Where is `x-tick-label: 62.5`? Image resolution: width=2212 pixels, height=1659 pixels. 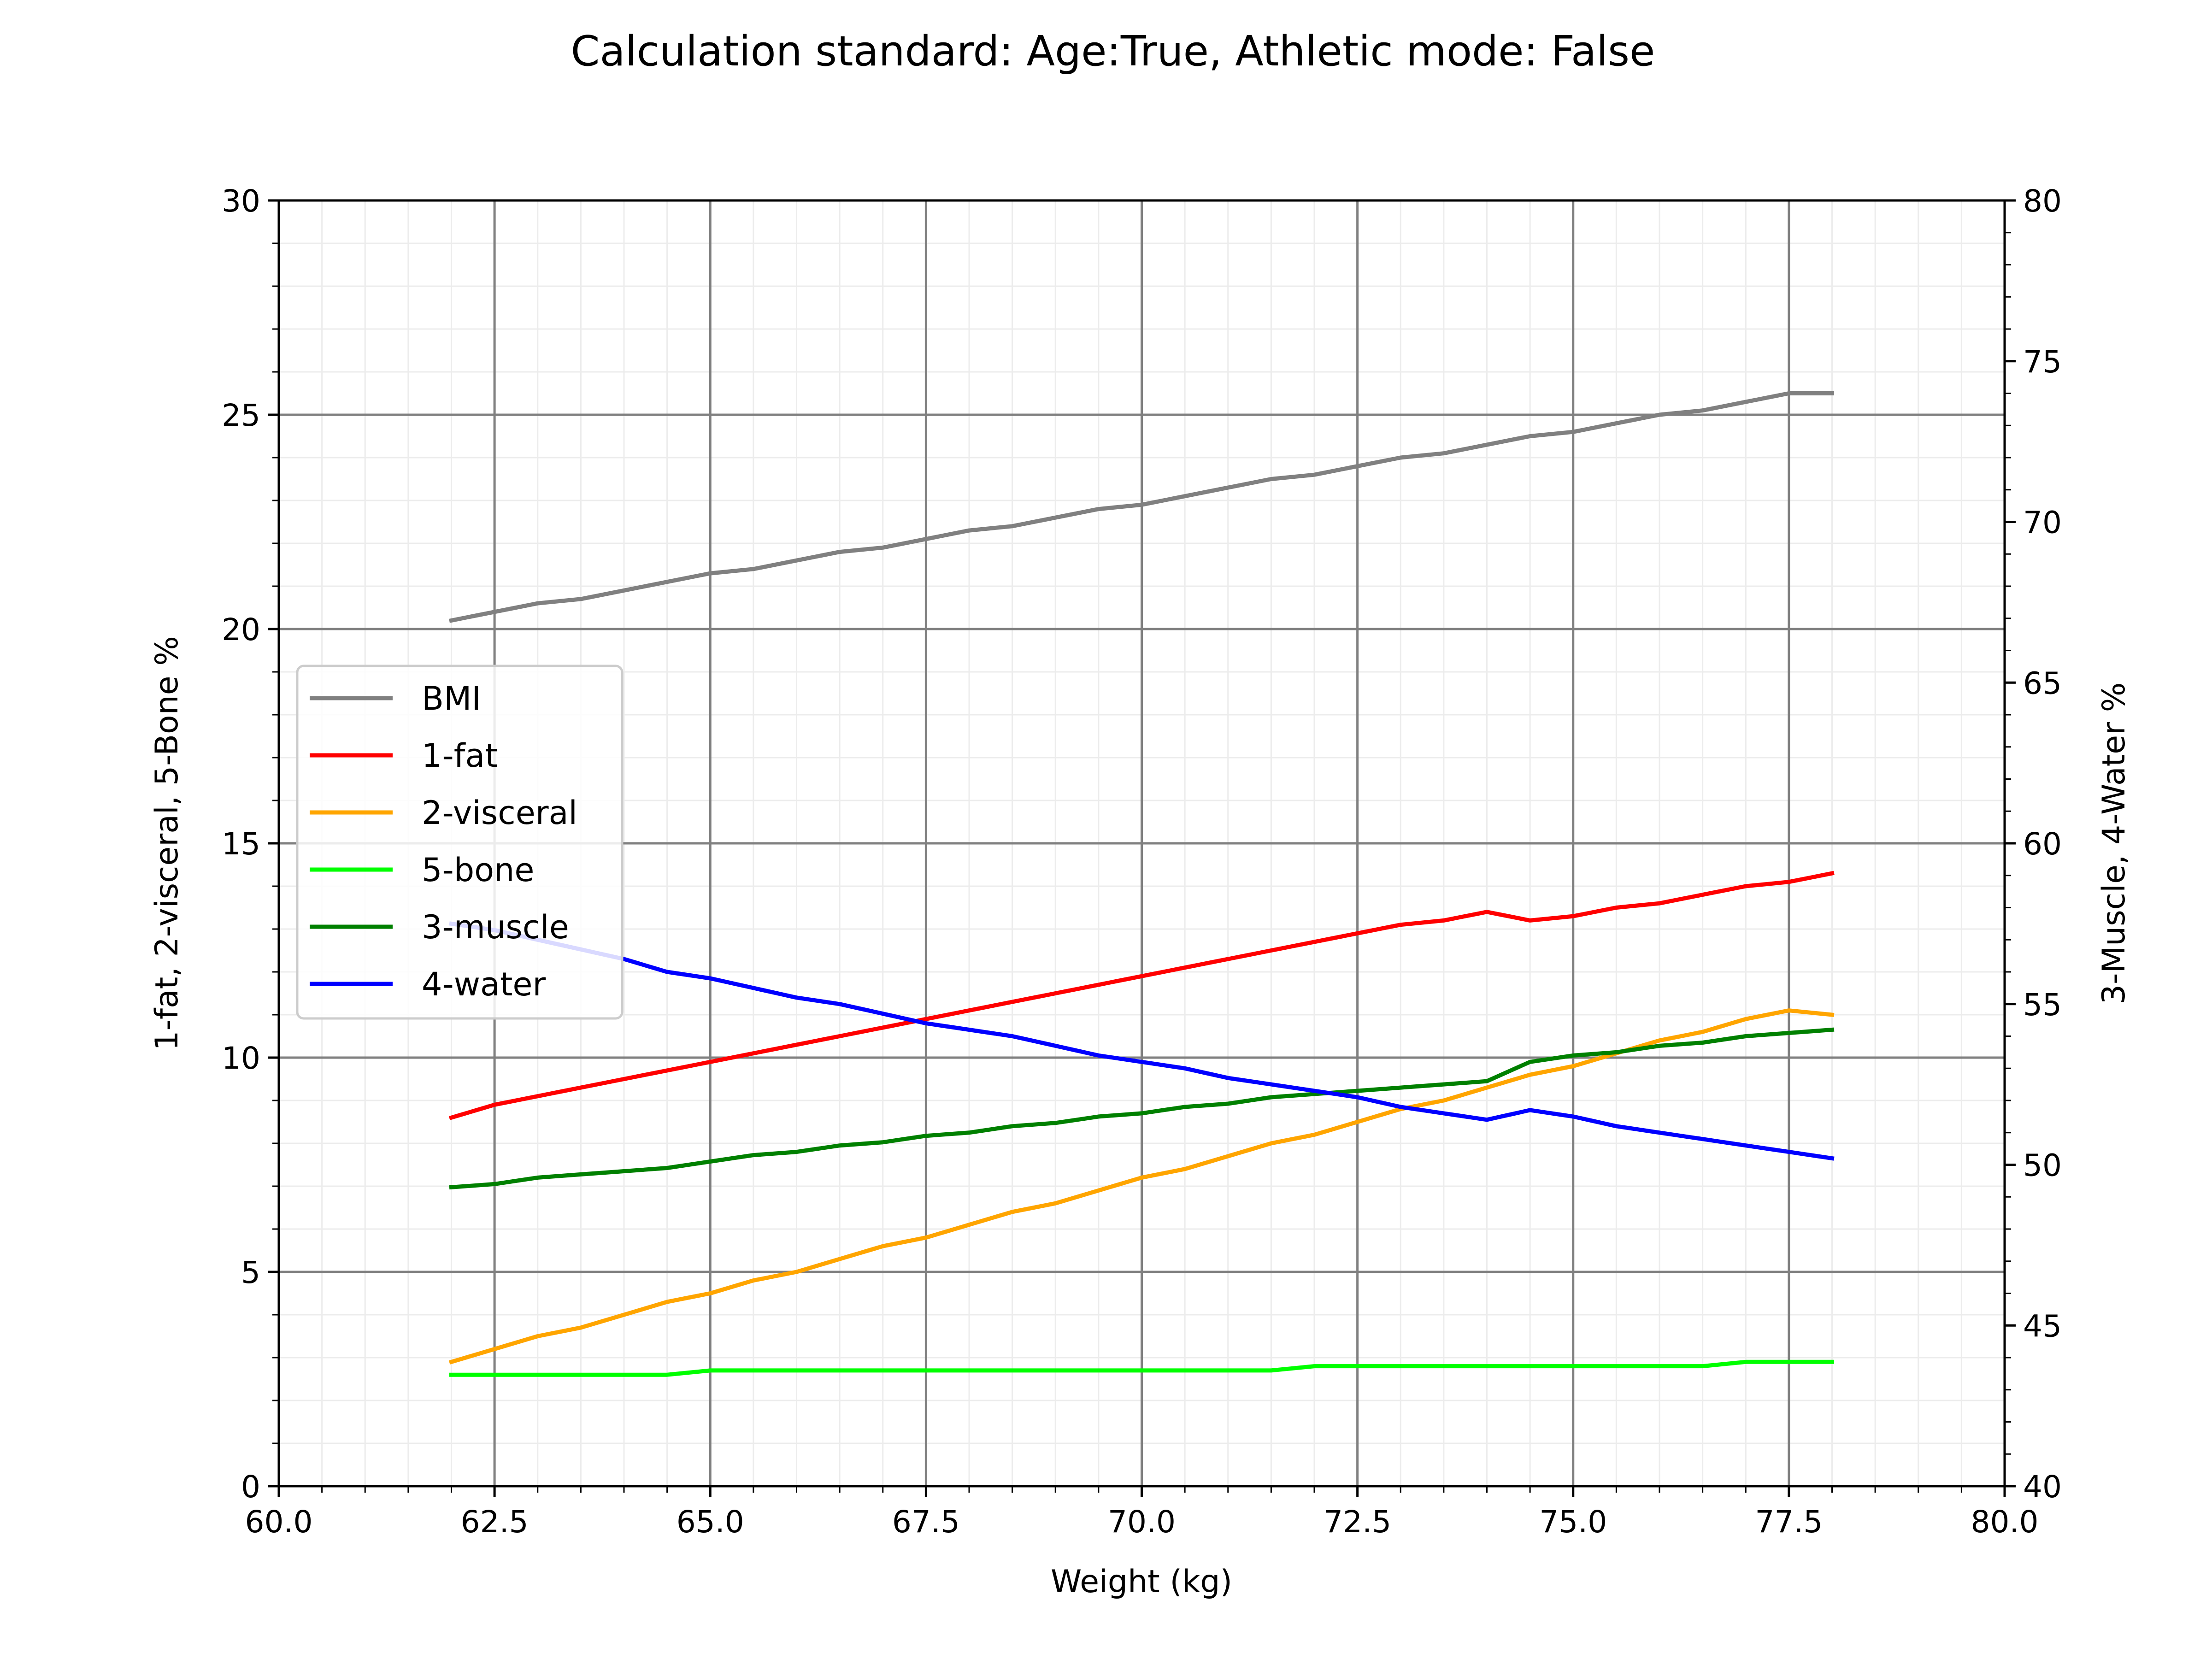
x-tick-label: 62.5 is located at coordinates (495, 1522).